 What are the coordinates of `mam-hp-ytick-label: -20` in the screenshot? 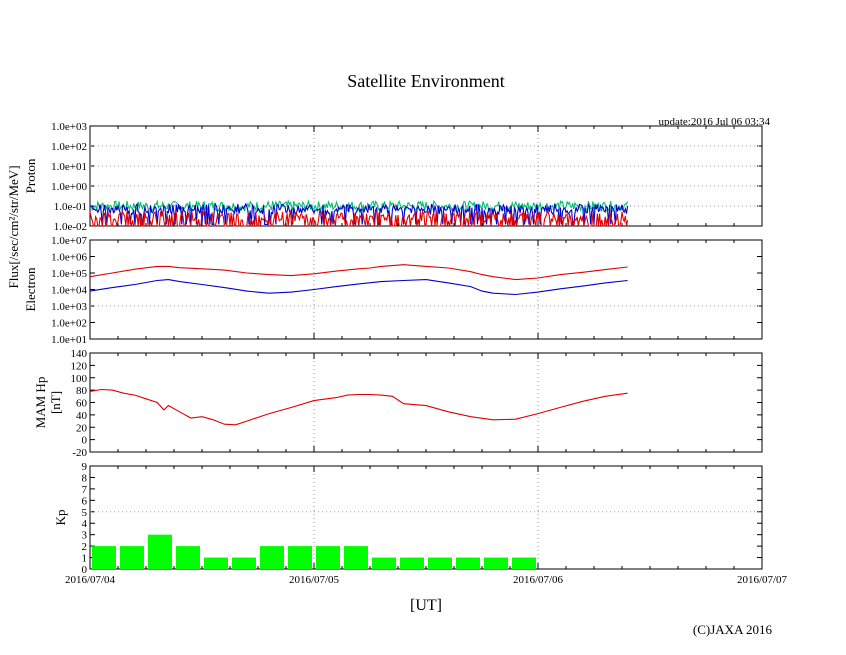 It's located at (79, 453).